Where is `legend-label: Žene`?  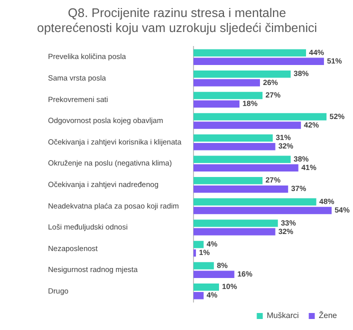 legend-label: Žene is located at coordinates (328, 315).